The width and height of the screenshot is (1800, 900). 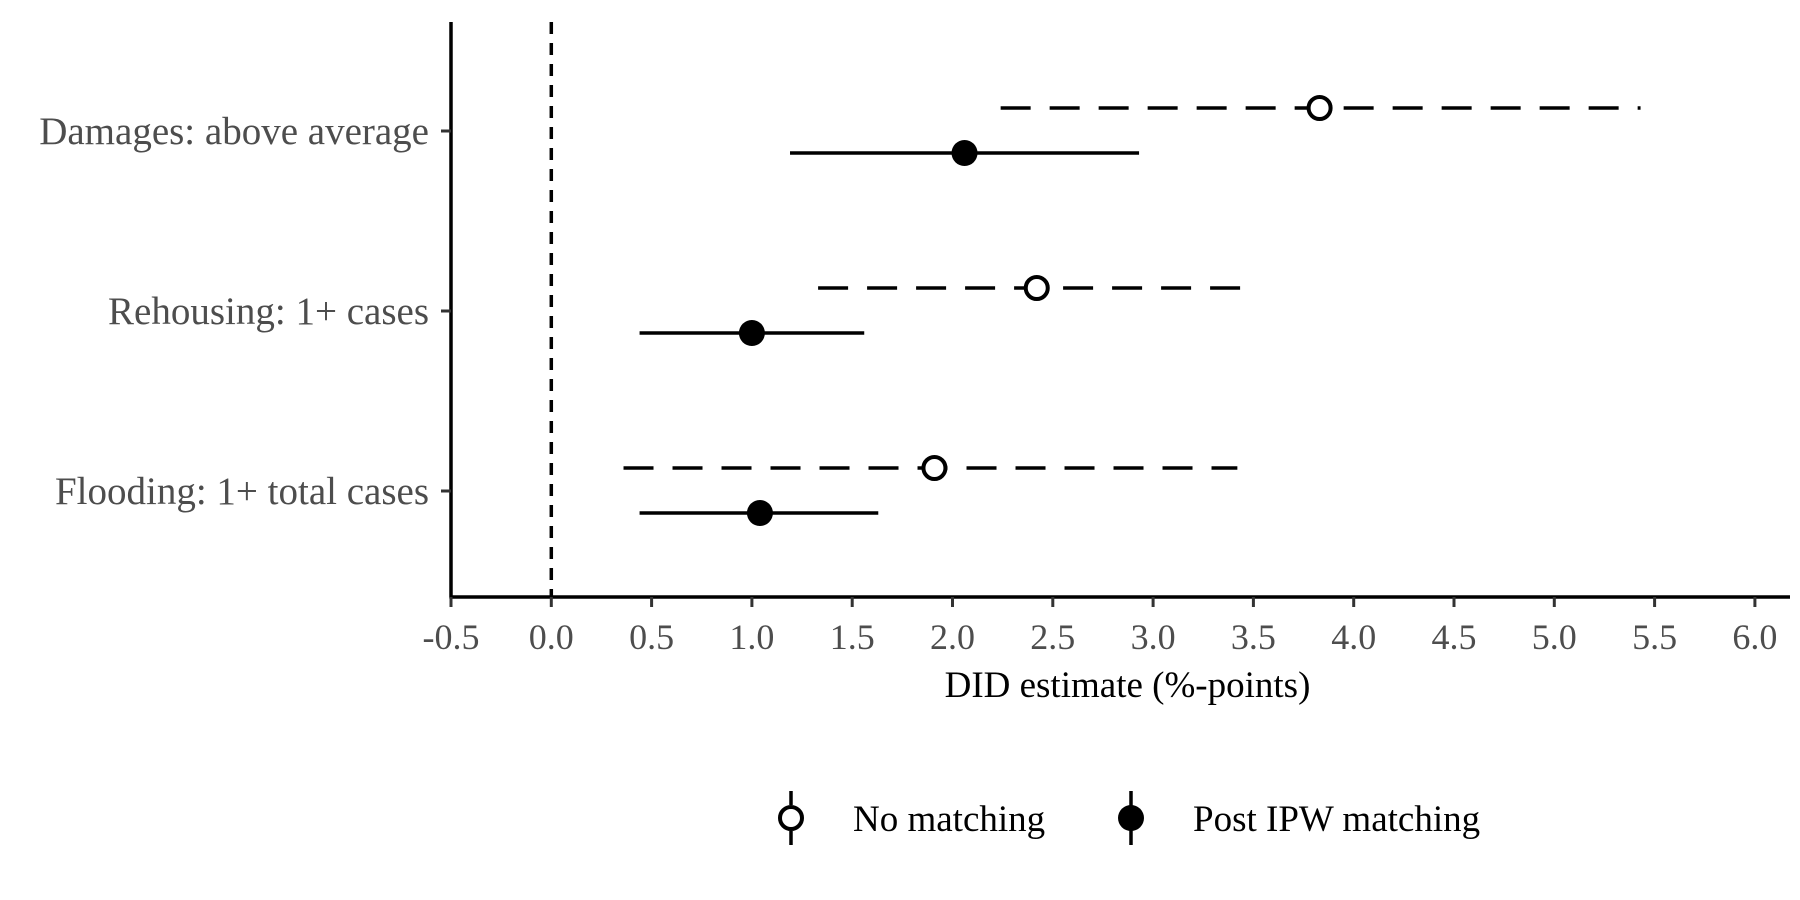 I want to click on legend-key-post-ipw, so click(x=1131, y=818).